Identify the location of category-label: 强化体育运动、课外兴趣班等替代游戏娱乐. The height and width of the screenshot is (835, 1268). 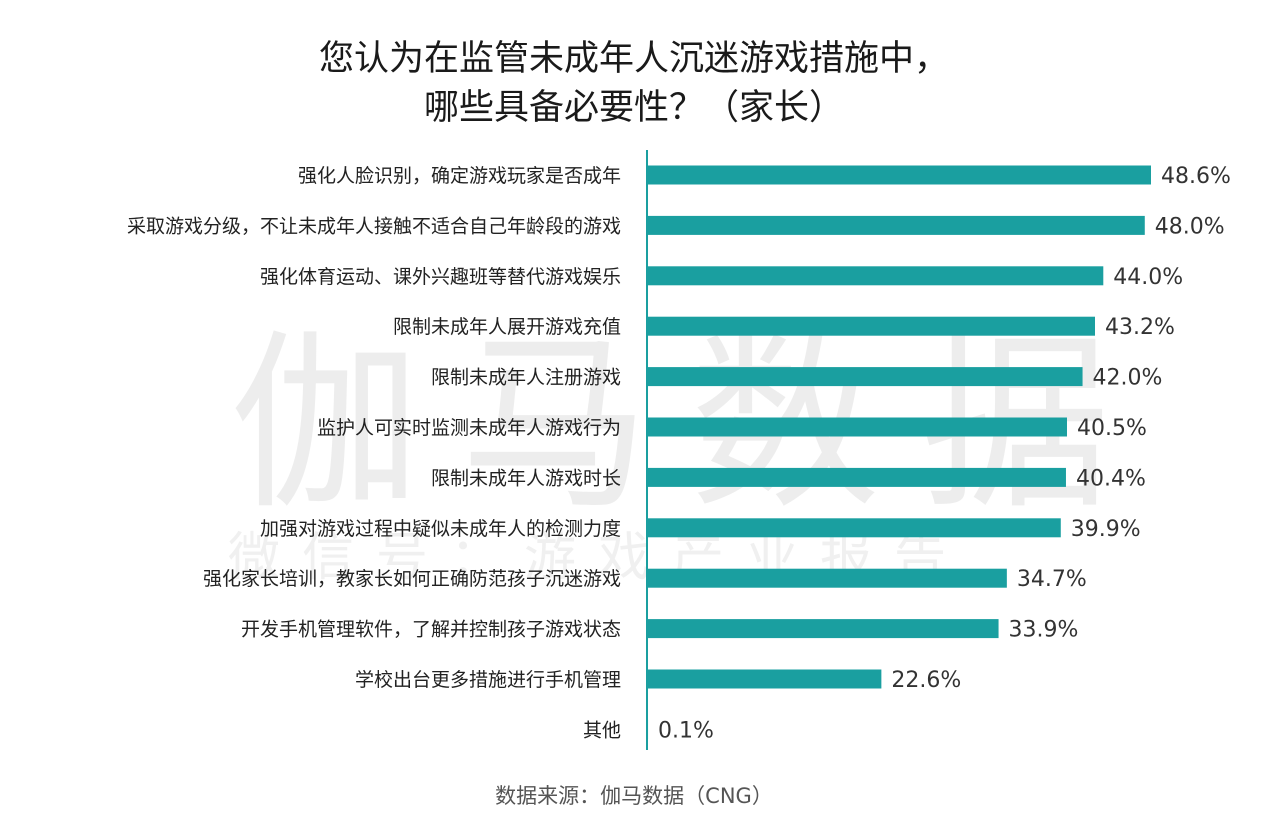
(440, 277).